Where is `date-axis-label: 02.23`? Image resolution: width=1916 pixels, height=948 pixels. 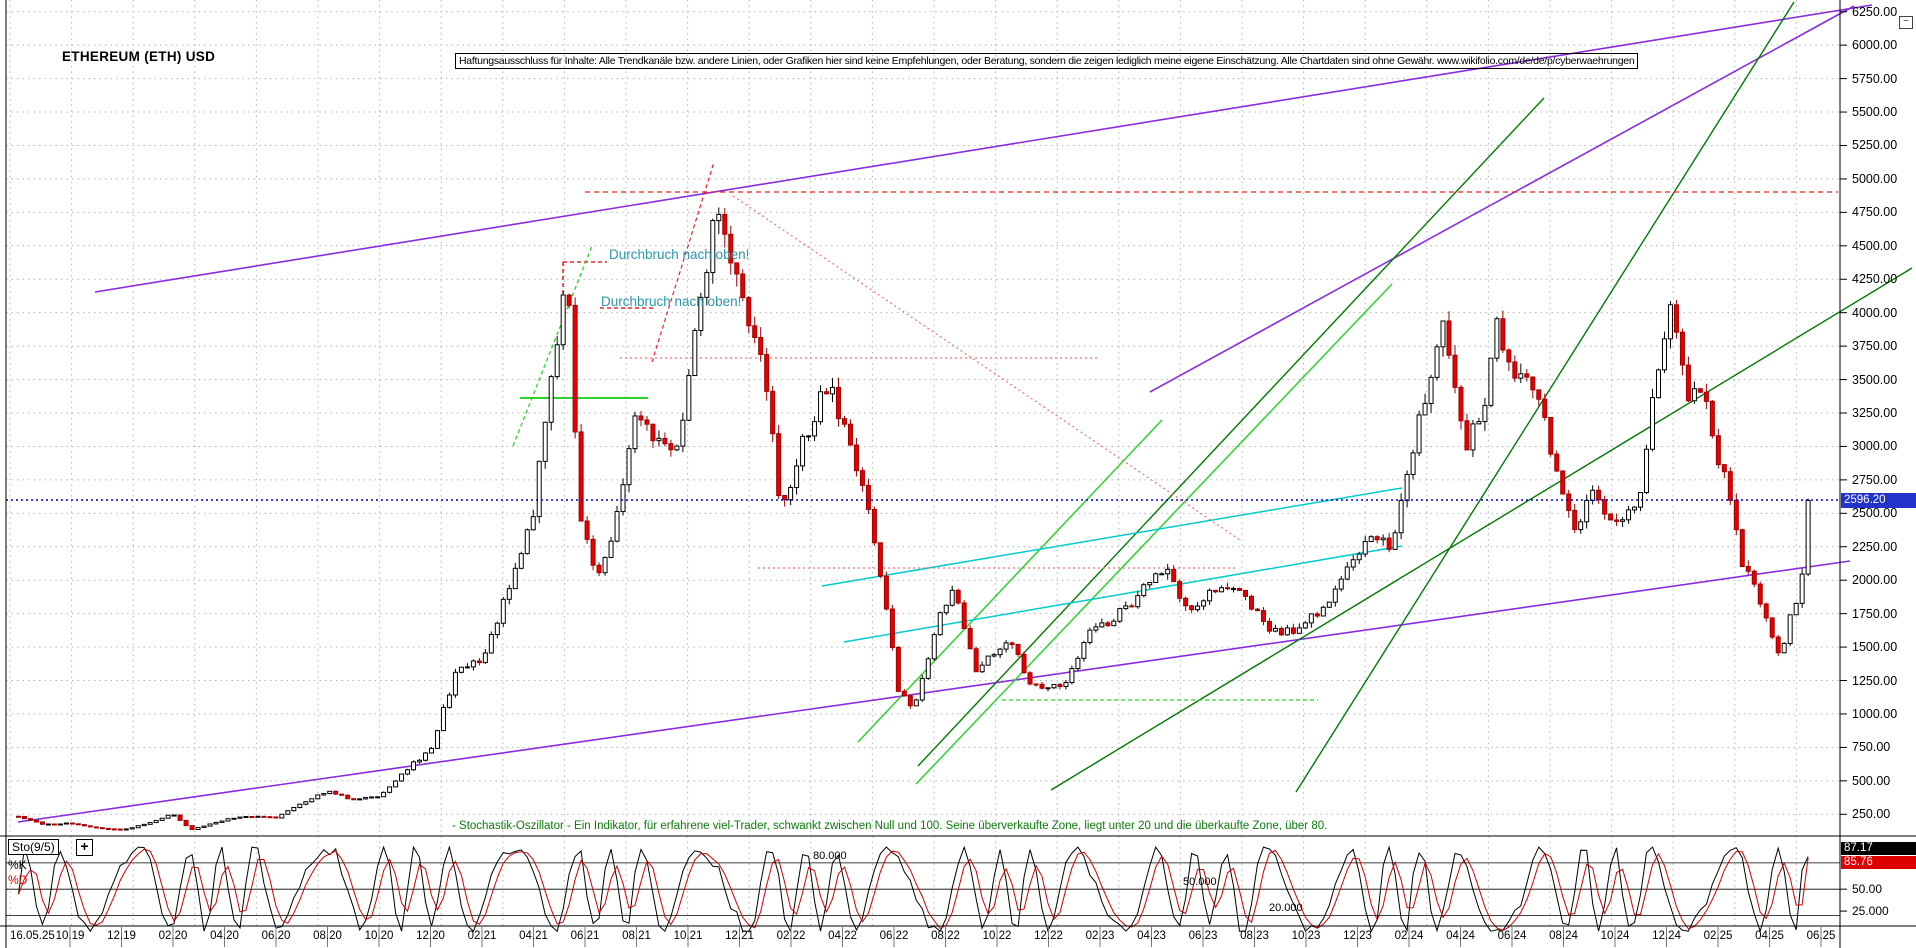 date-axis-label: 02.23 is located at coordinates (1100, 936).